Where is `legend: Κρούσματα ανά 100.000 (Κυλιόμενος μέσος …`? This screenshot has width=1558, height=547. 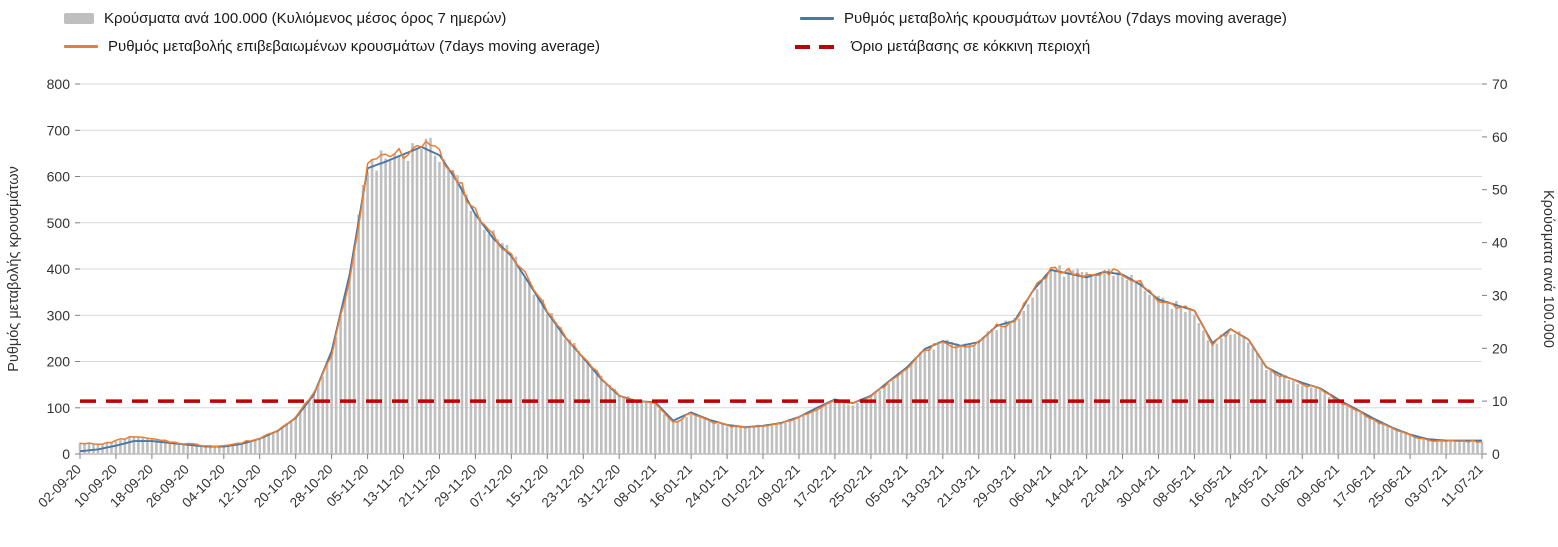
legend: Κρούσματα ανά 100.000 (Κυλιόμενος μέσος … is located at coordinates (779, 36).